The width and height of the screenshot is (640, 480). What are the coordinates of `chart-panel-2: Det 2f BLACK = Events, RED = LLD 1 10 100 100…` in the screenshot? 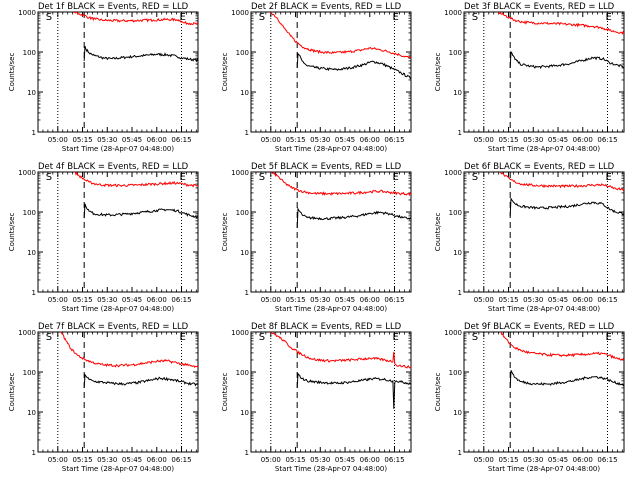 It's located at (316, 77).